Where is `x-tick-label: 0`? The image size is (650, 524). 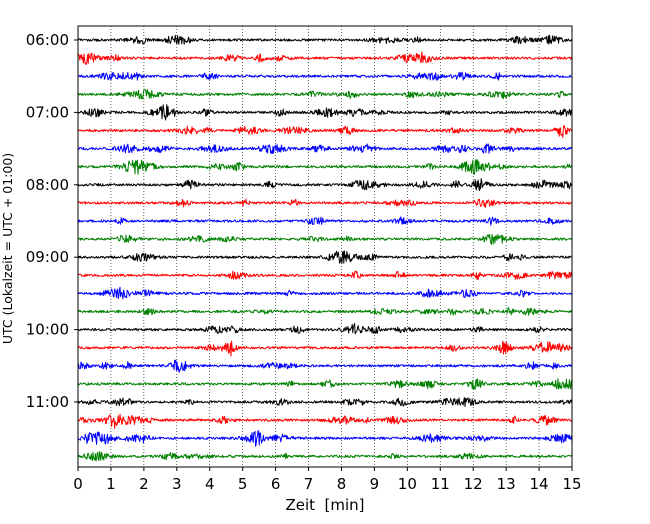 x-tick-label: 0 is located at coordinates (78, 484).